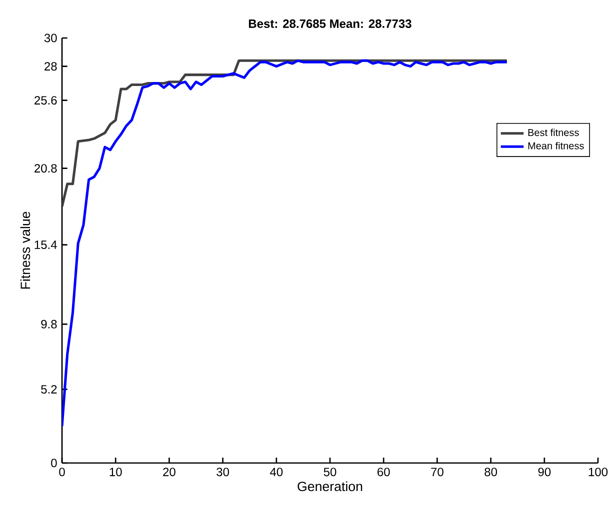 Image resolution: width=608 pixels, height=518 pixels. I want to click on x-tick-label: 80, so click(491, 472).